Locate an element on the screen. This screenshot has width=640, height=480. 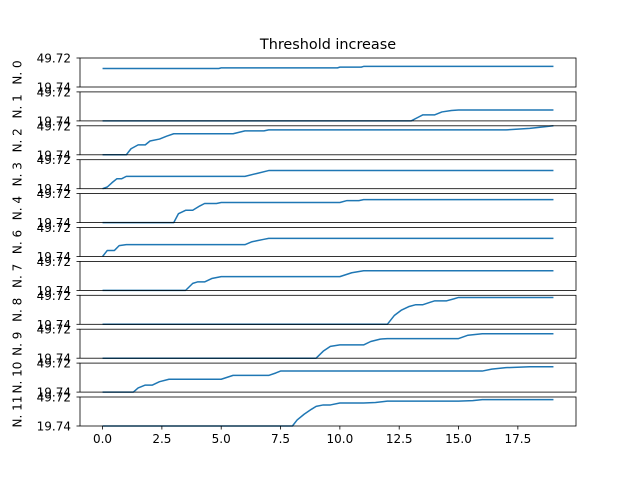
panel-1: 49.72 19.74 N. 1 is located at coordinates (294, 106).